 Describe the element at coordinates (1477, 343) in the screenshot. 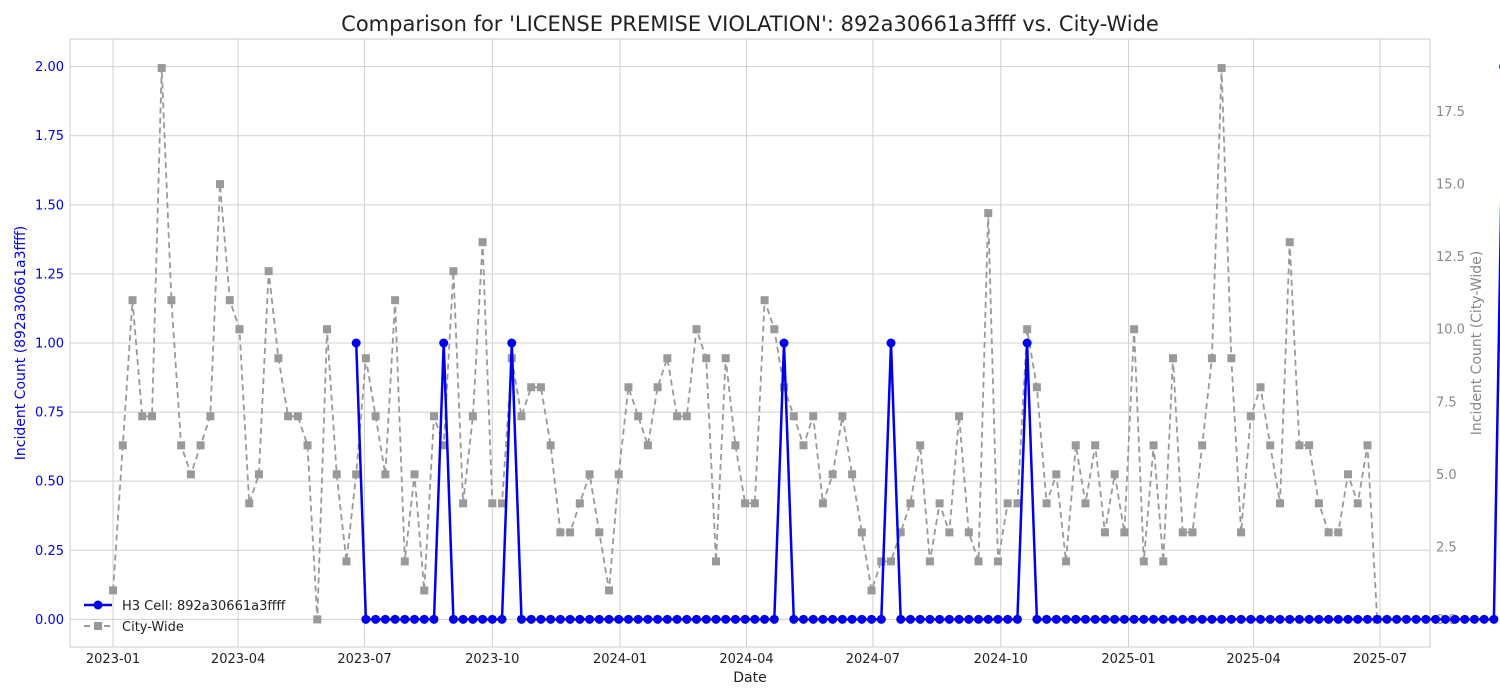

I see `right-y-axis-label: Incident Count (City-Wide)` at that location.